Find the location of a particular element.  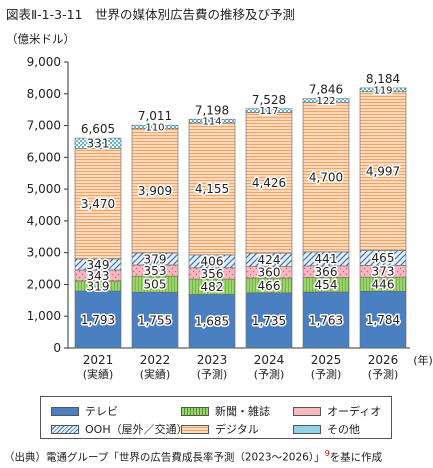

legend-swatch-news is located at coordinates (195, 411).